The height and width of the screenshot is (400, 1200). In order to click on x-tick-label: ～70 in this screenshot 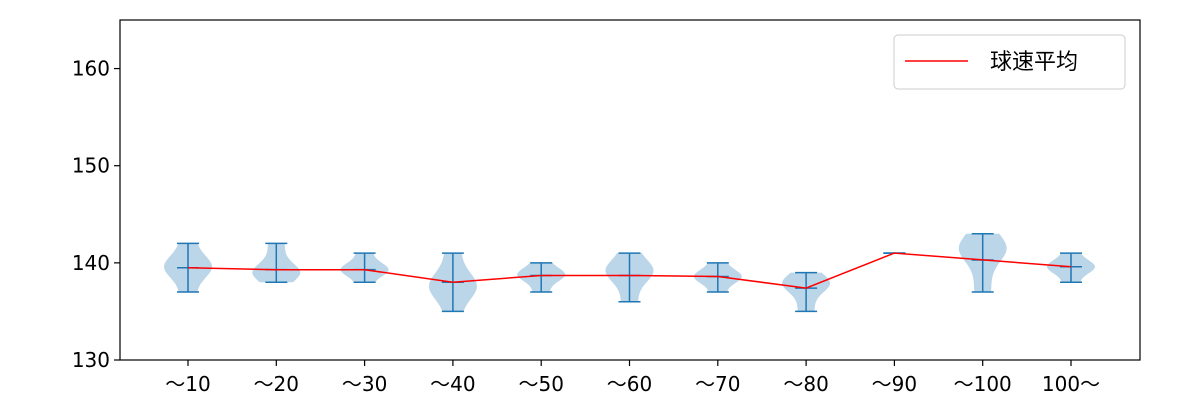, I will do `click(717, 384)`.